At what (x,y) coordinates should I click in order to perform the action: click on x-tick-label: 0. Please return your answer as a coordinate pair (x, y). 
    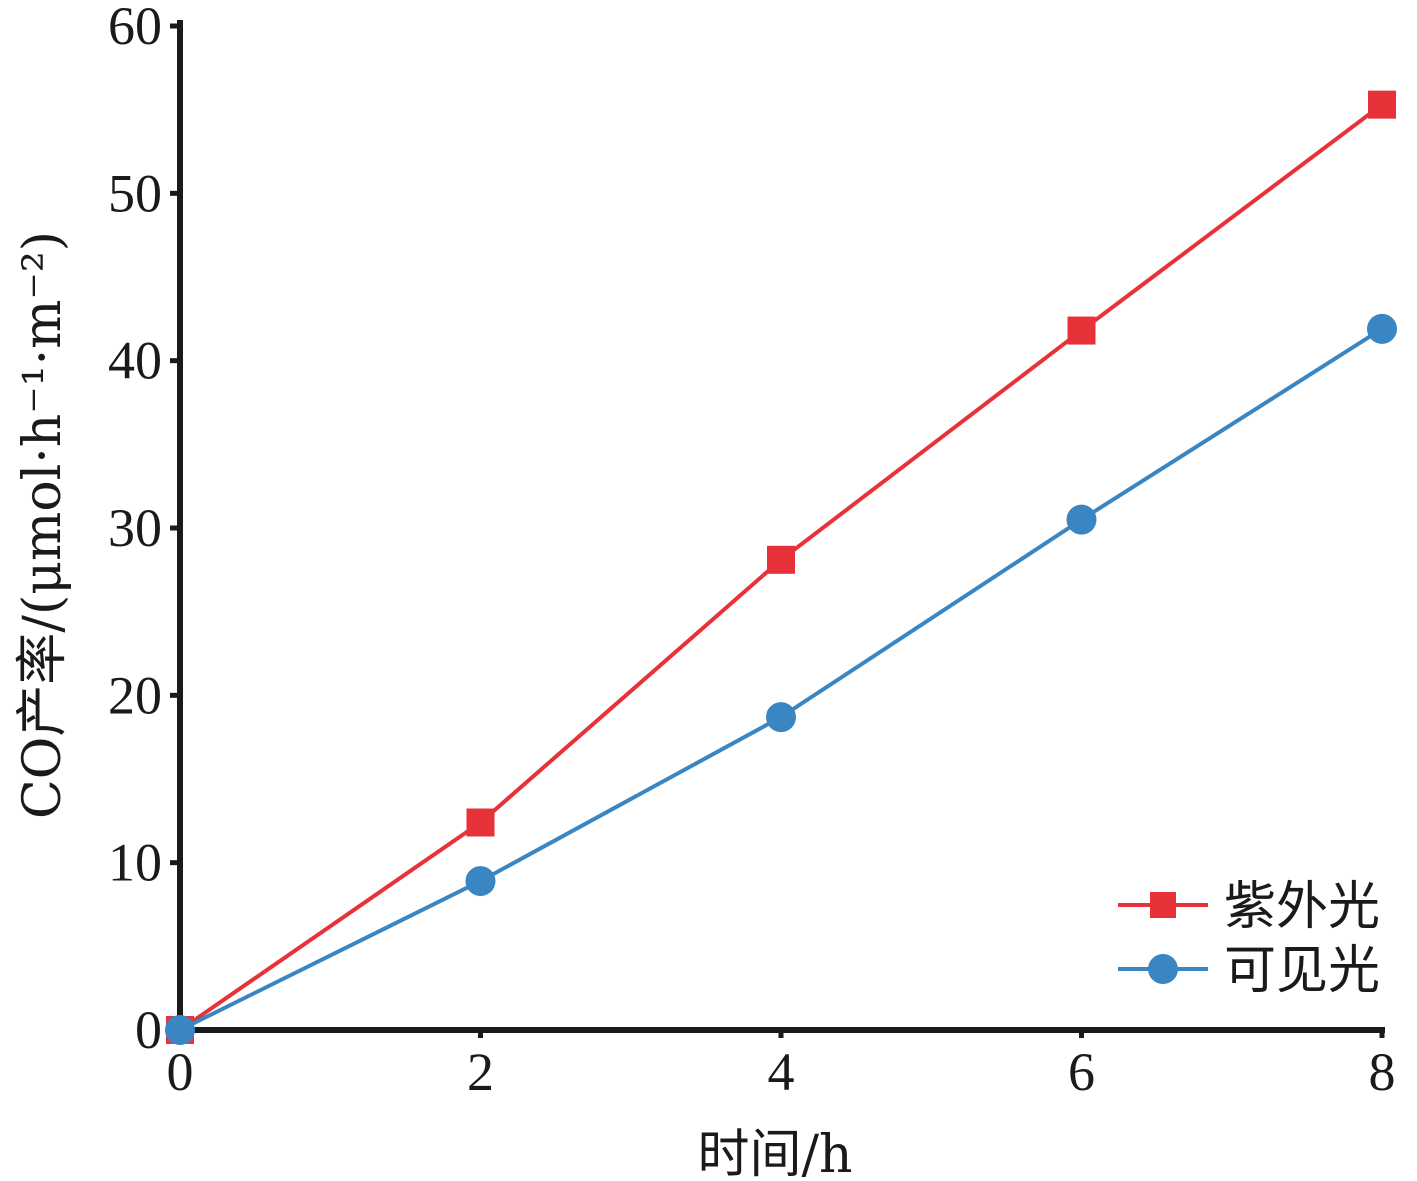
    Looking at the image, I should click on (180, 1072).